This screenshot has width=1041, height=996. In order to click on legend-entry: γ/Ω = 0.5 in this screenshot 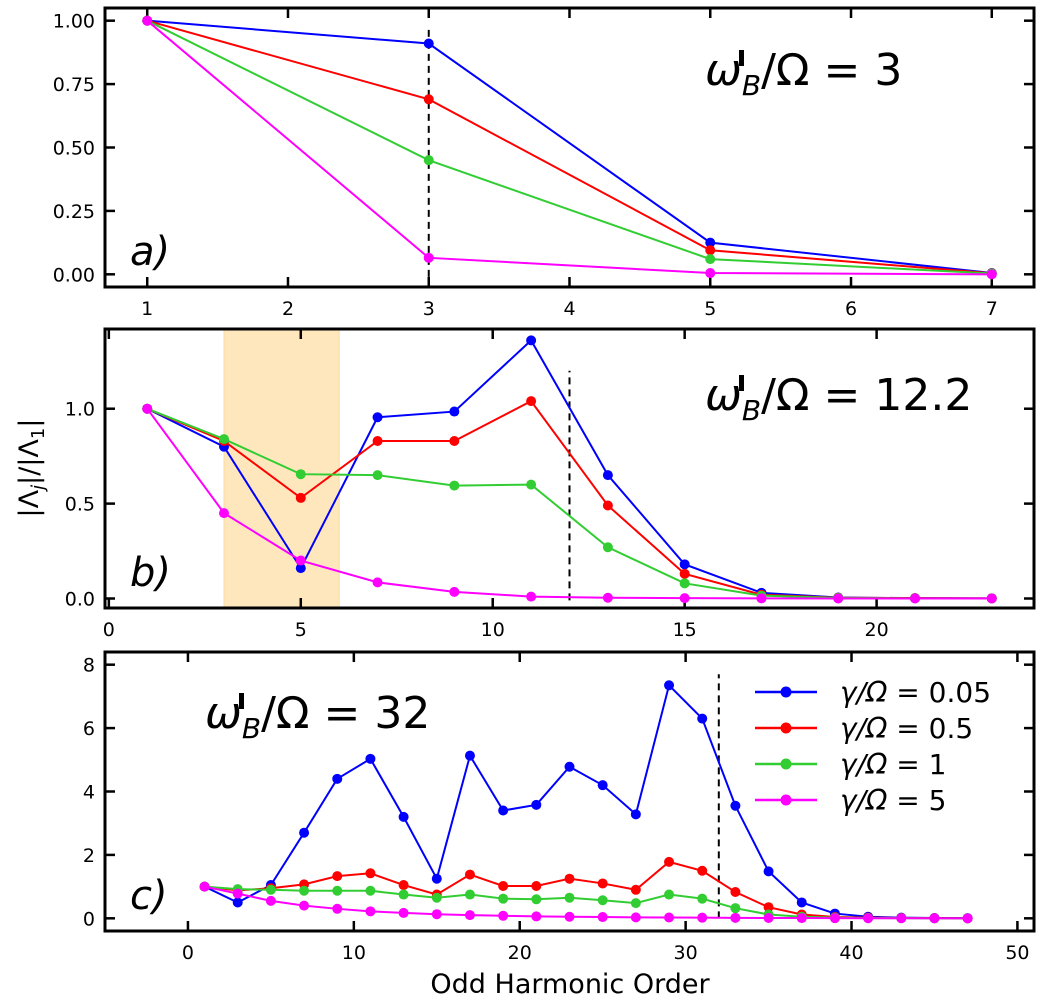, I will do `click(864, 728)`.